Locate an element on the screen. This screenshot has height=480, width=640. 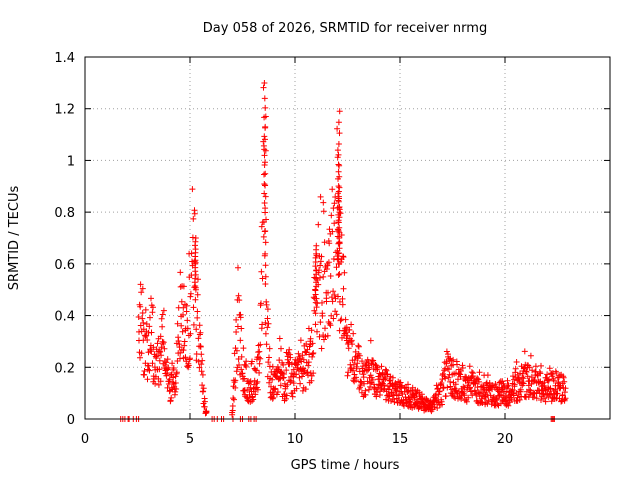
x-tick-label: 5 is located at coordinates (190, 439).